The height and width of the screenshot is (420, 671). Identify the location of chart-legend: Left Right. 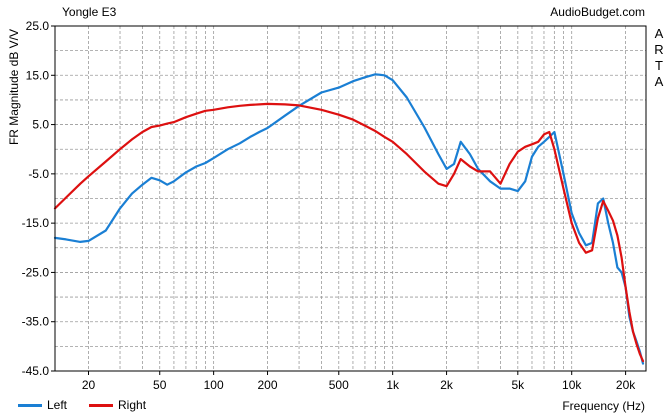
(93, 405).